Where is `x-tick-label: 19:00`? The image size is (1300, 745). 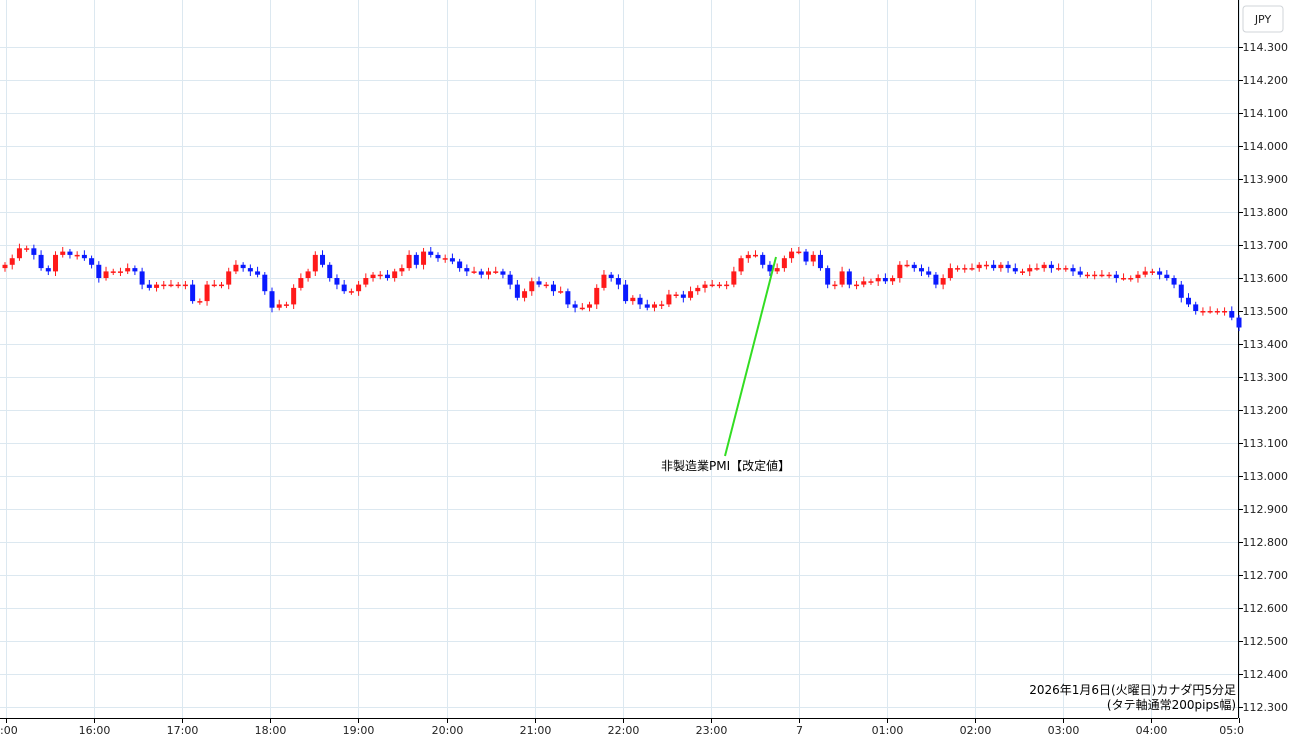
x-tick-label: 19:00 is located at coordinates (359, 730).